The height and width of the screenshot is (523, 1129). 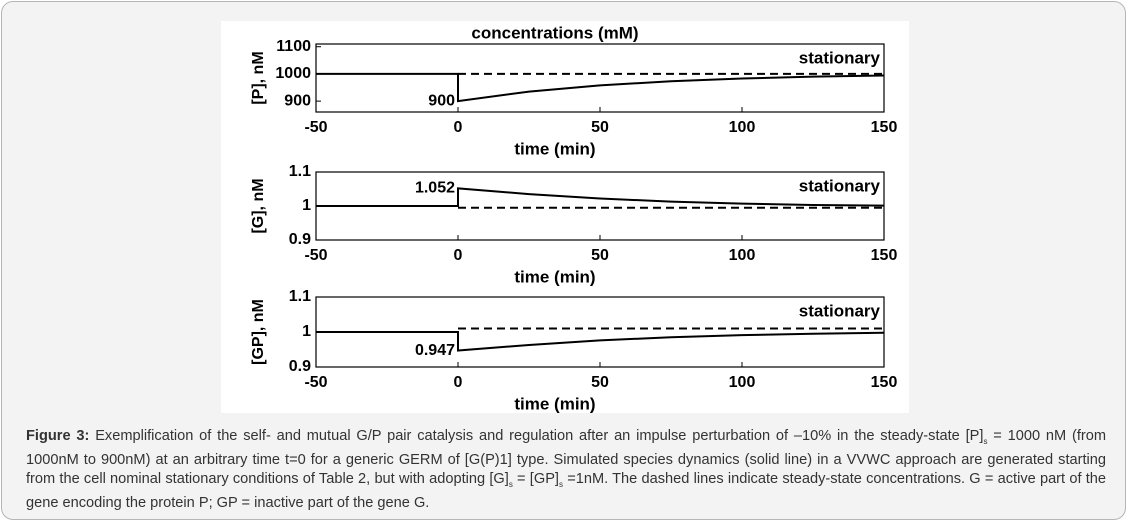 I want to click on y-tick-label: 900, so click(x=297, y=100).